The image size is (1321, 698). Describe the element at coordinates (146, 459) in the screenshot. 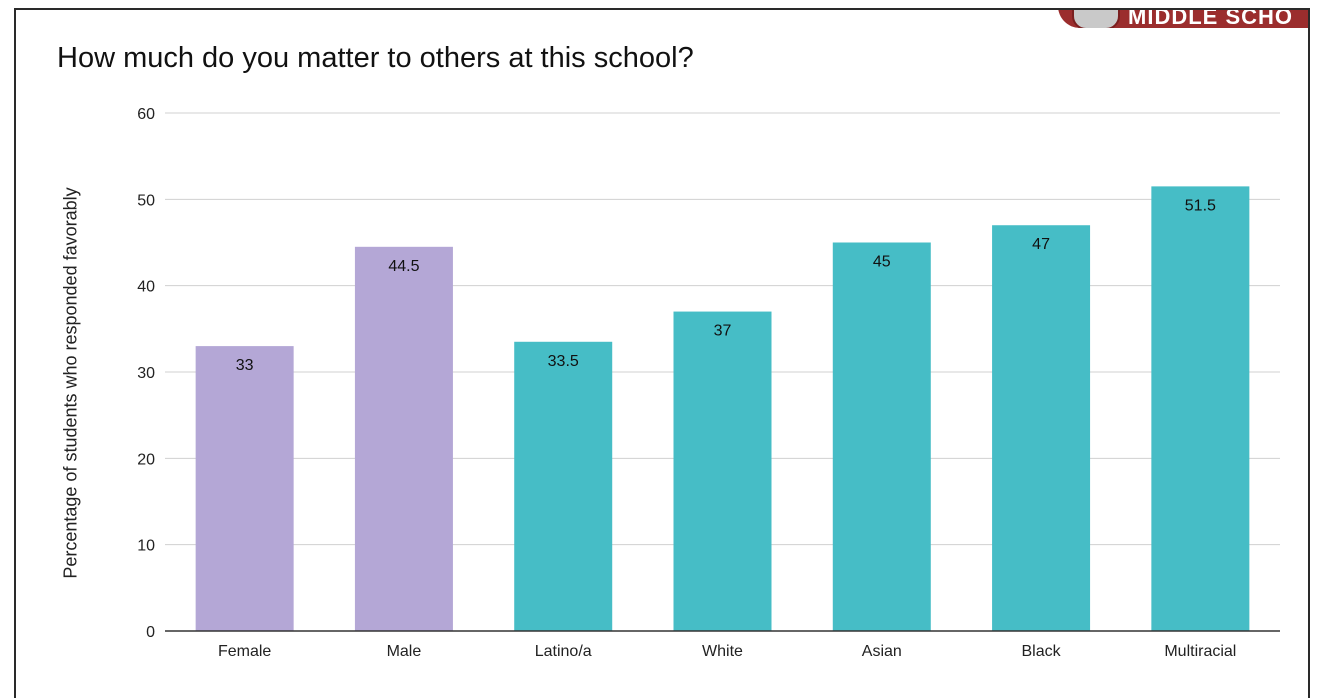

I see `y-tick-label: 20` at that location.